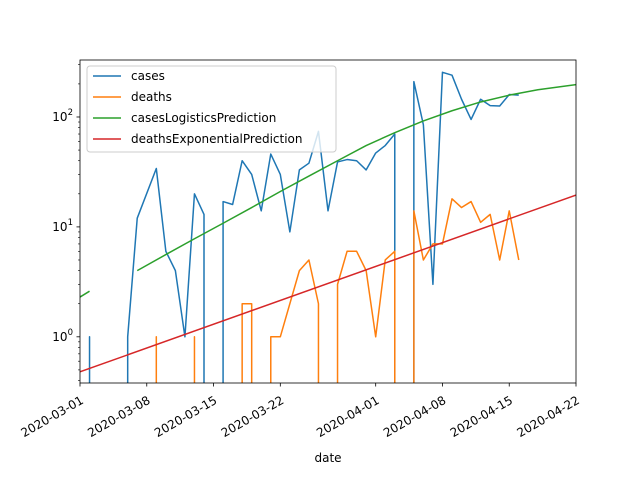 The width and height of the screenshot is (640, 480). Describe the element at coordinates (51, 416) in the screenshot. I see `x-tick-label: 2020-03-01` at that location.